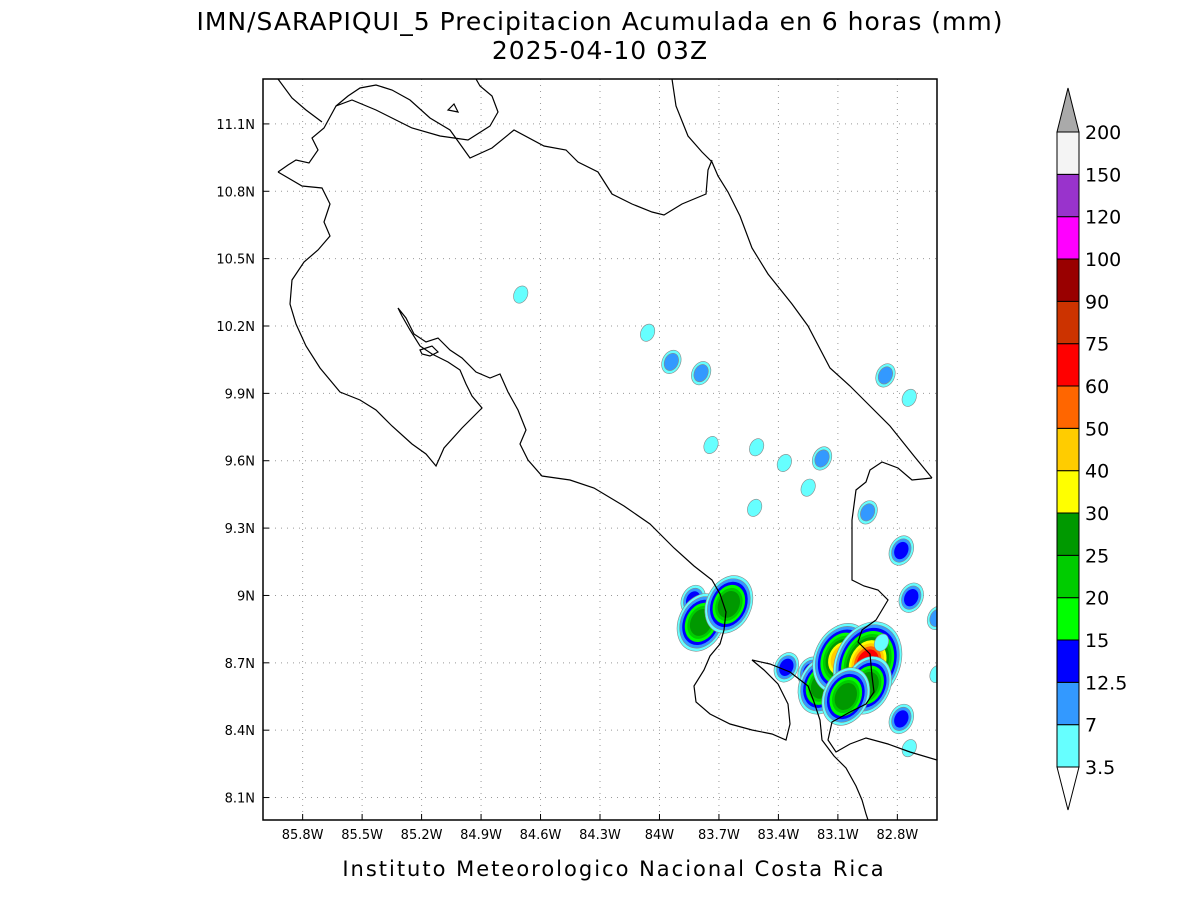 This screenshot has height=900, width=1200. Describe the element at coordinates (600, 50) in the screenshot. I see `map-subtitle-datetime: 2025-04-10 03Z` at that location.